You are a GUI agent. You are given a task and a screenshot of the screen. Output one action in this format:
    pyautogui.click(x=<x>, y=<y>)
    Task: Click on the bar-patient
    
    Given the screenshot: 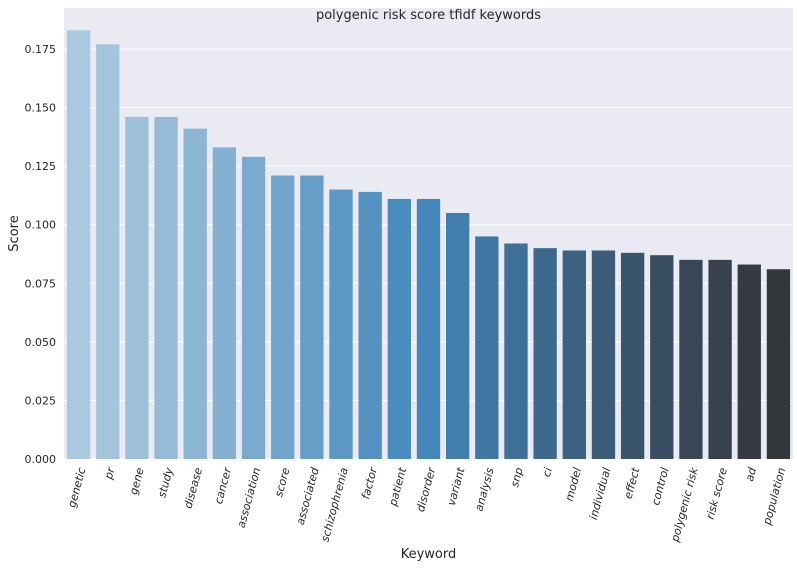 What is the action you would take?
    pyautogui.click(x=399, y=328)
    